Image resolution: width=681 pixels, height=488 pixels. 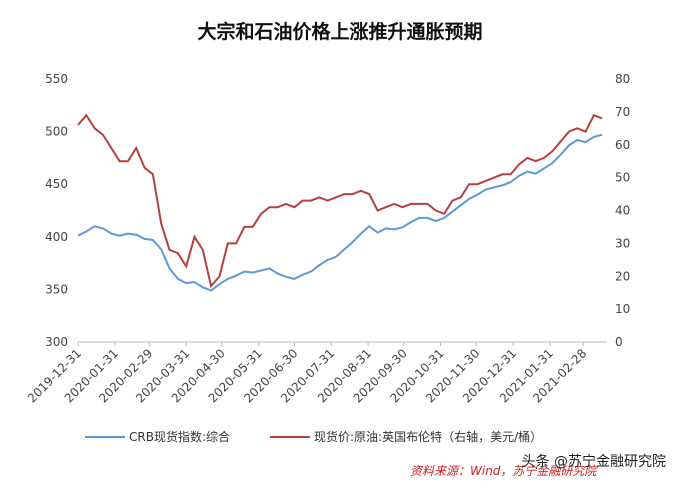 I want to click on y-tick-label: 500, so click(x=56, y=132).